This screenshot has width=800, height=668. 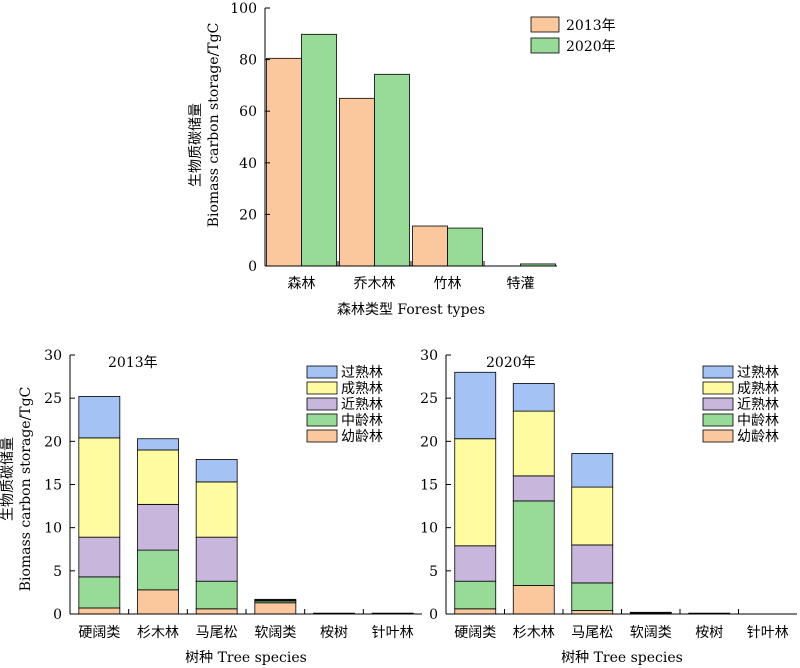 I want to click on br-xtick-label: 杉木林, so click(x=534, y=633).